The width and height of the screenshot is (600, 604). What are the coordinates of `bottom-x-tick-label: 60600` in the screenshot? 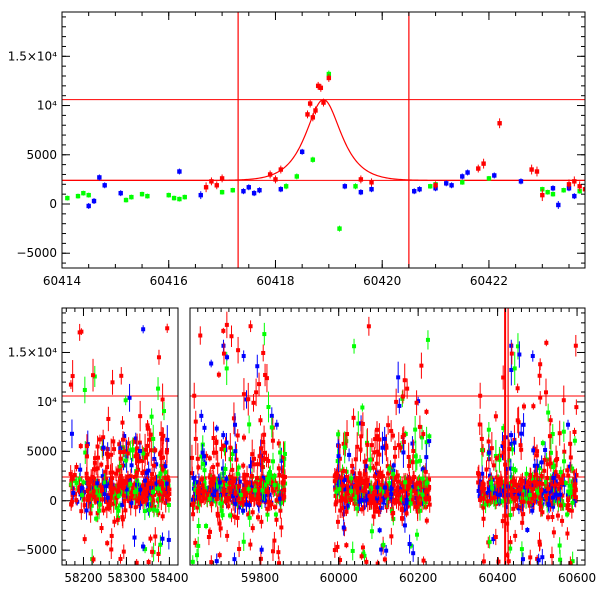 It's located at (577, 578).